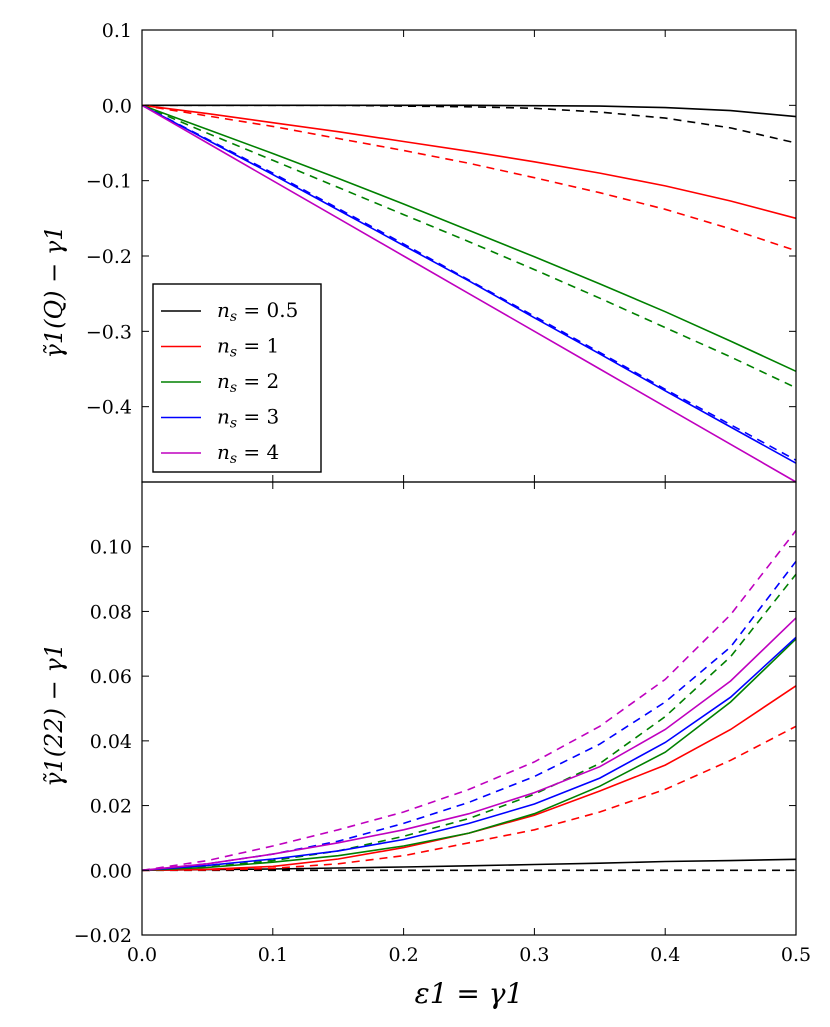 This screenshot has width=830, height=1027. I want to click on legend-label: ns = 3, so click(248, 418).